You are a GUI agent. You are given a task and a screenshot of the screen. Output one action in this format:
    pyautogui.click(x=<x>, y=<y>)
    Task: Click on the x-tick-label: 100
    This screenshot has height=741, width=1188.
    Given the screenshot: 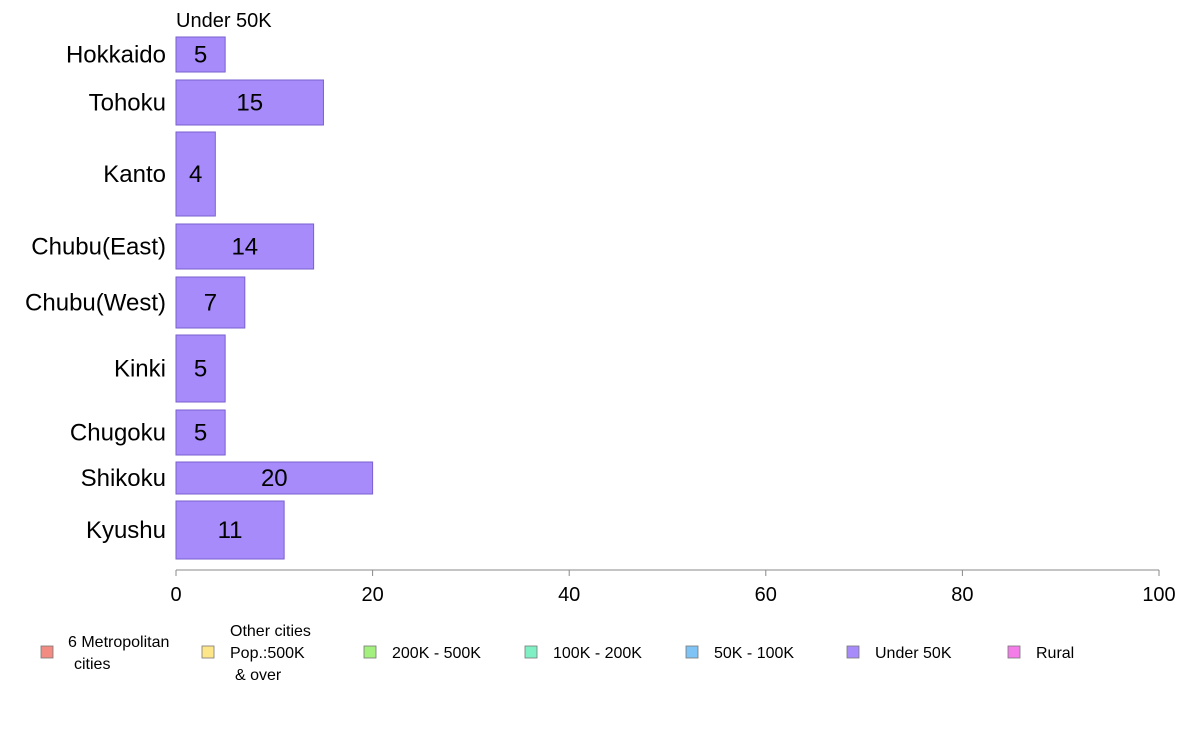 What is the action you would take?
    pyautogui.click(x=1158, y=595)
    